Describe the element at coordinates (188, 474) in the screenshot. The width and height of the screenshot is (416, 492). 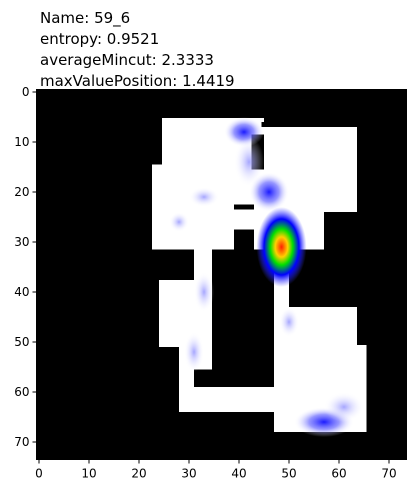
I see `x-tick-label: 30` at that location.